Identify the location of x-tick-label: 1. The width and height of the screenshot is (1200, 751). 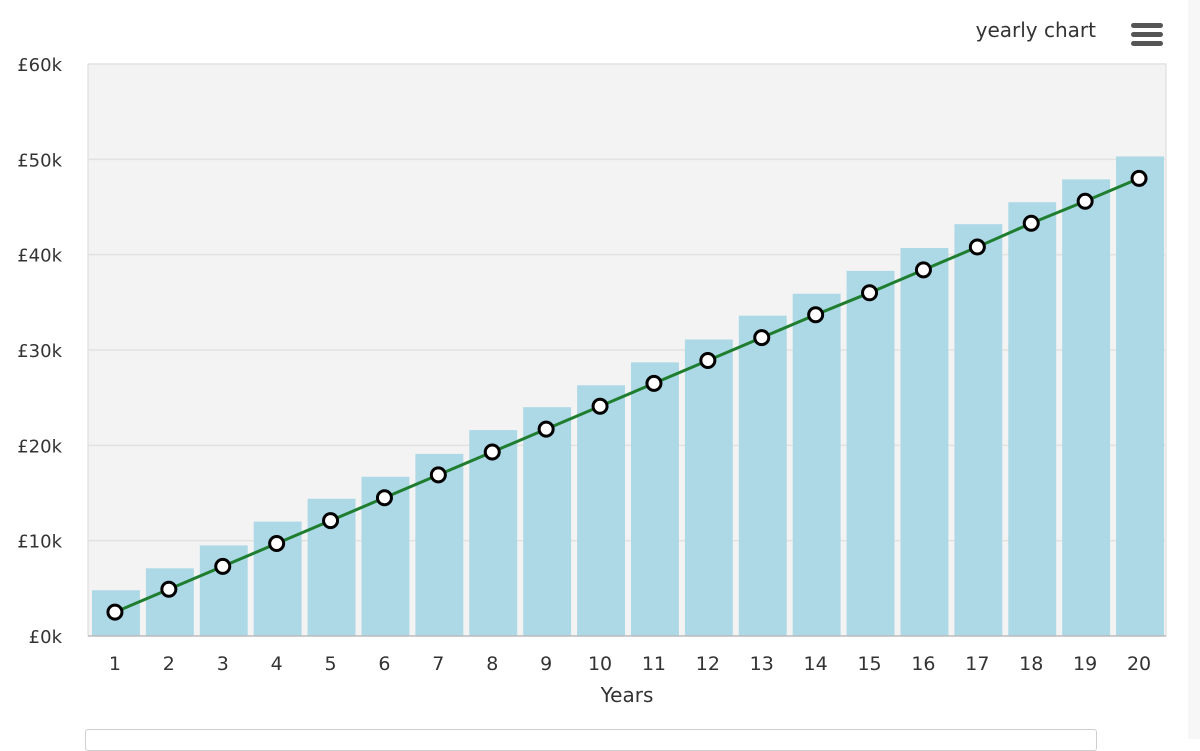
(115, 664).